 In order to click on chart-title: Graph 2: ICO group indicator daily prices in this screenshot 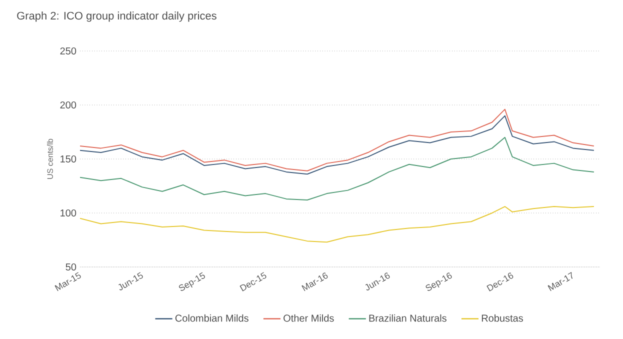, I will do `click(116, 17)`.